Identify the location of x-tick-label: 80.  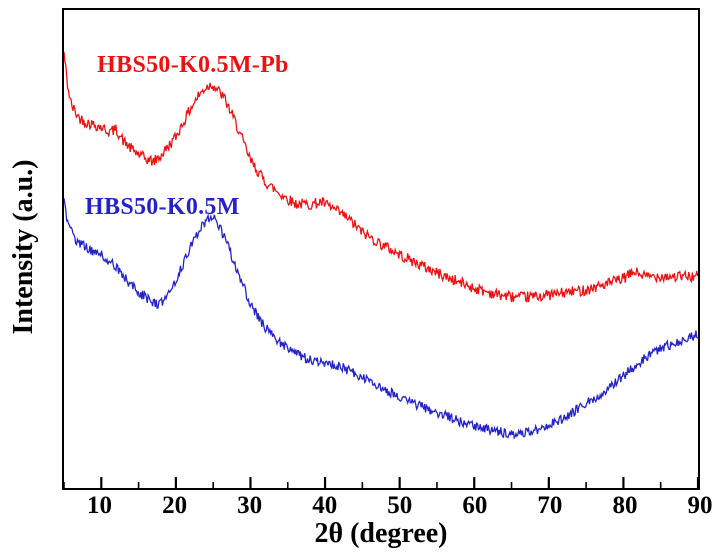
(625, 505).